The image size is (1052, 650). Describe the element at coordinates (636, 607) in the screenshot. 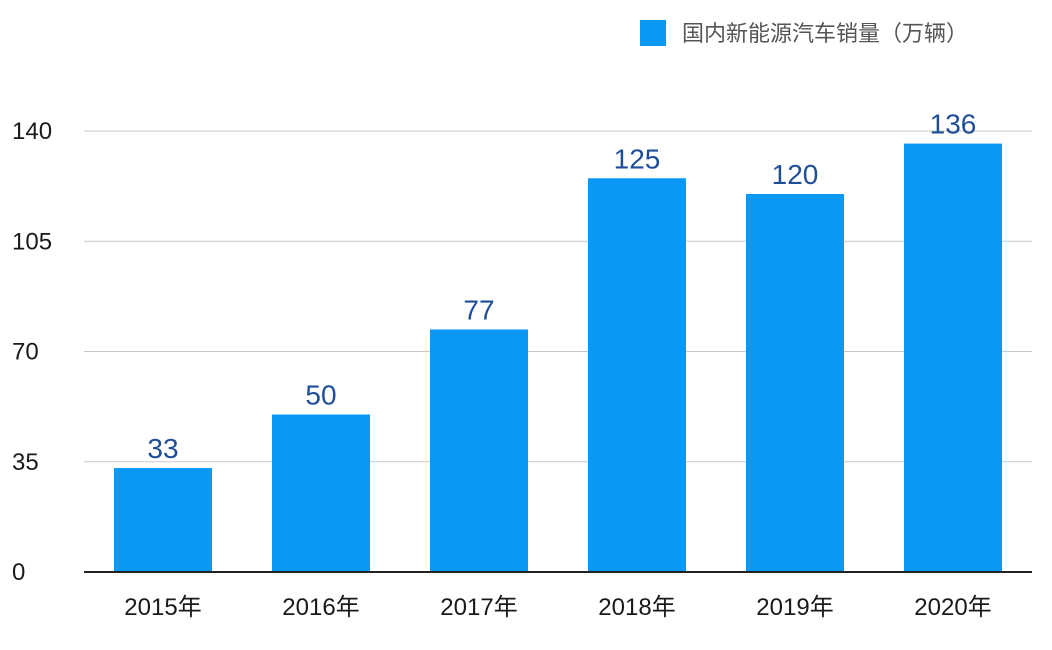

I see `x-tick-label: 2018年` at that location.